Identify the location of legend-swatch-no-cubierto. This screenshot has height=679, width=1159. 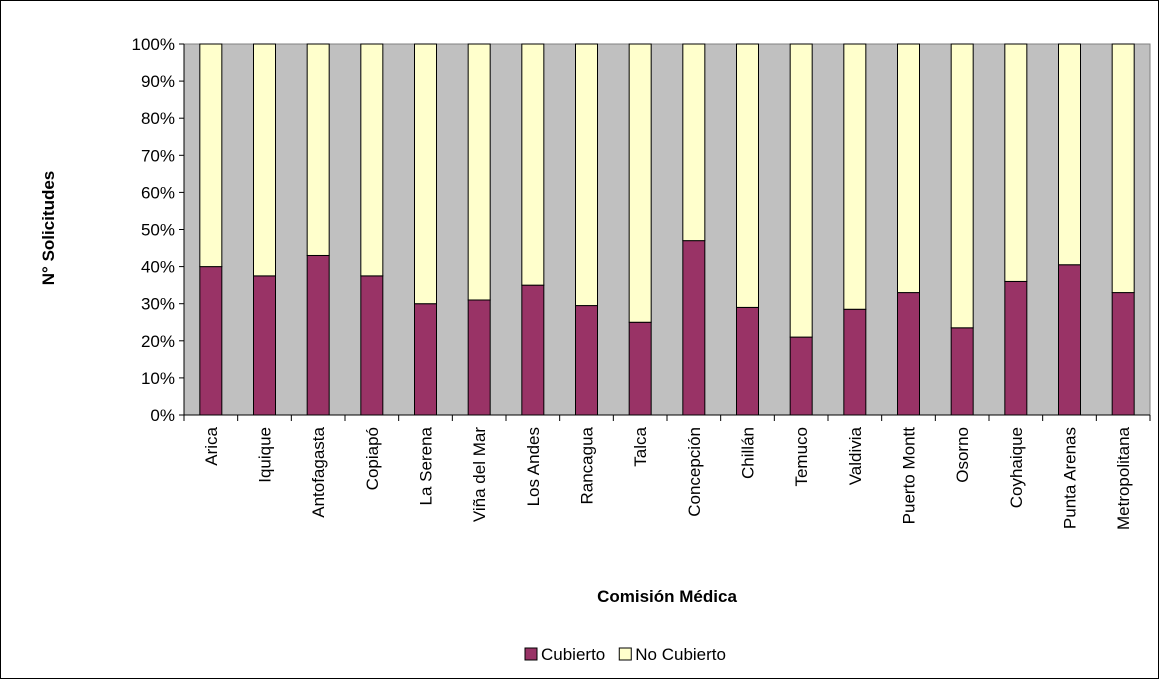
(625, 654).